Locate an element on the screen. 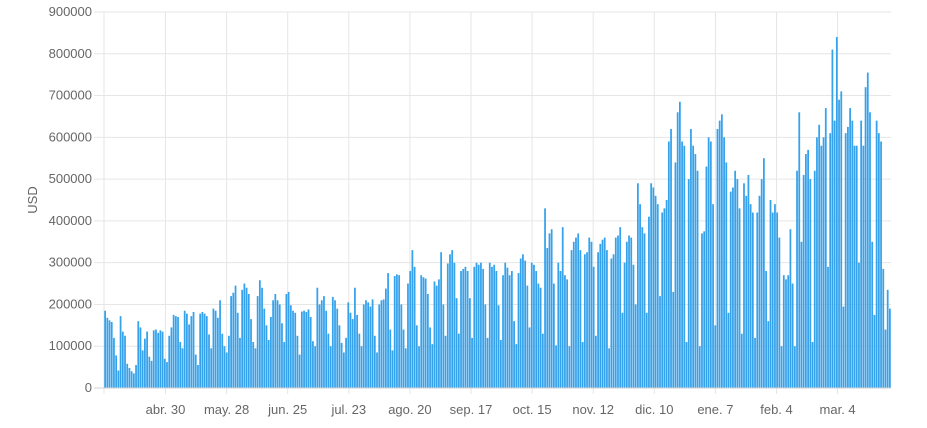 This screenshot has width=927, height=428. y-tick-label: 900000 is located at coordinates (70, 11).